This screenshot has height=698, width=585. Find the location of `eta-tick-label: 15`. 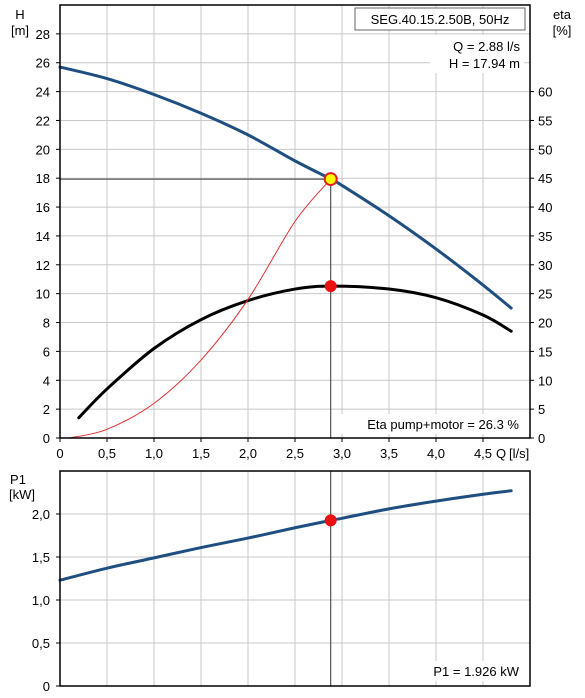

eta-tick-label: 15 is located at coordinates (545, 351).